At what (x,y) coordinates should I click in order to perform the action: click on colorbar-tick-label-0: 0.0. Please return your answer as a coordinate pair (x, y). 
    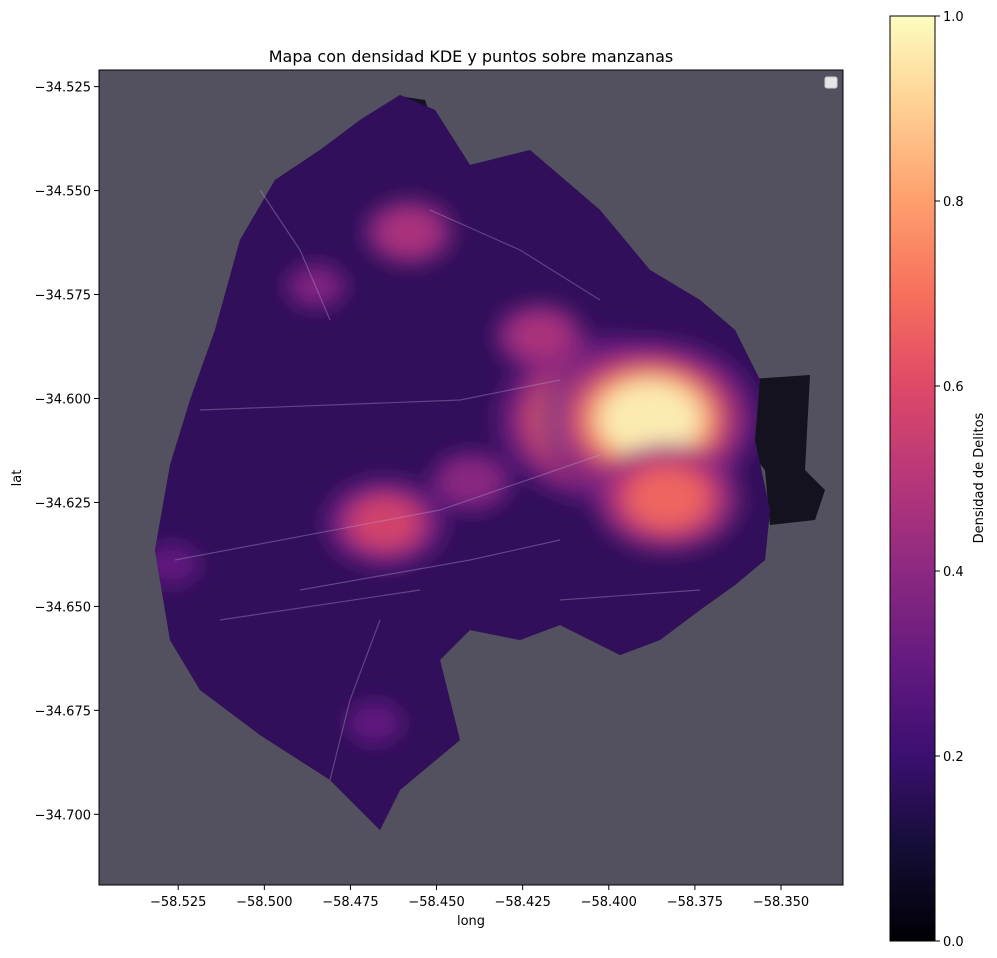
    Looking at the image, I should click on (953, 942).